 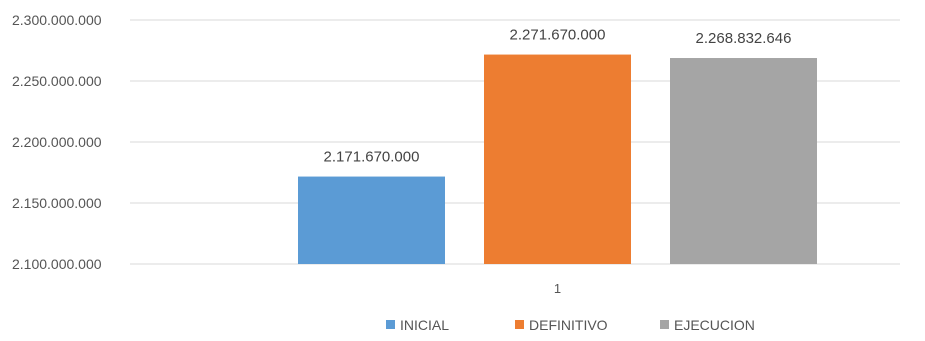 I want to click on legend-label: INICIAL, so click(x=424, y=325).